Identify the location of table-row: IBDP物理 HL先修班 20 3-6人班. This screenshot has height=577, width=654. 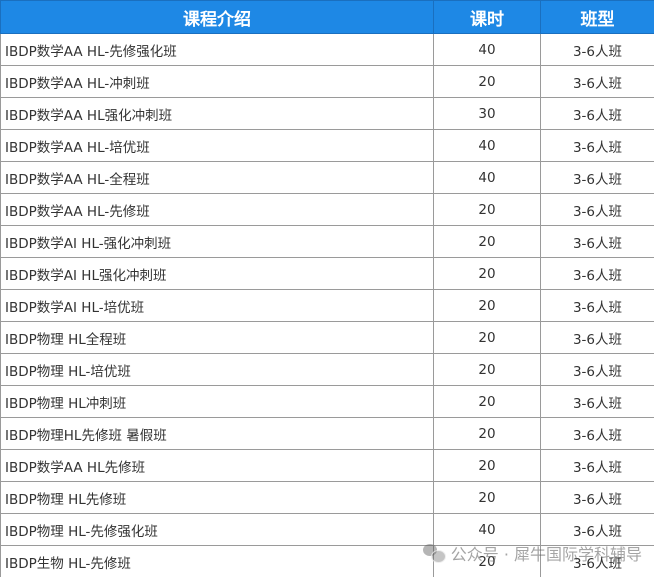
(327, 497).